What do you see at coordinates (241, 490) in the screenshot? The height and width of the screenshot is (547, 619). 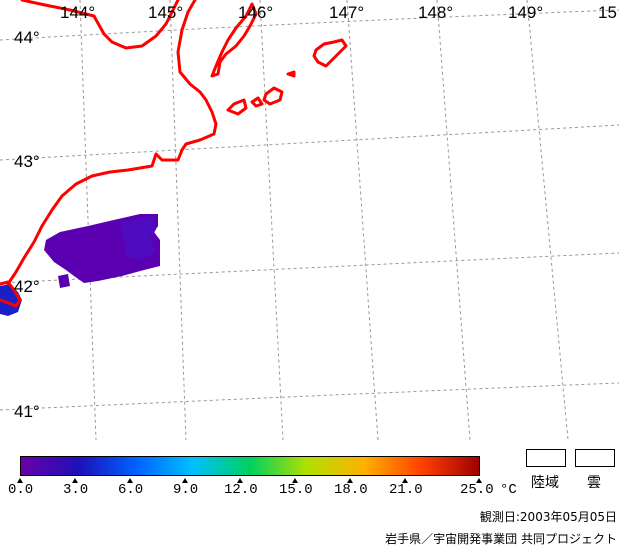 I see `colorbar-label: 12.0` at bounding box center [241, 490].